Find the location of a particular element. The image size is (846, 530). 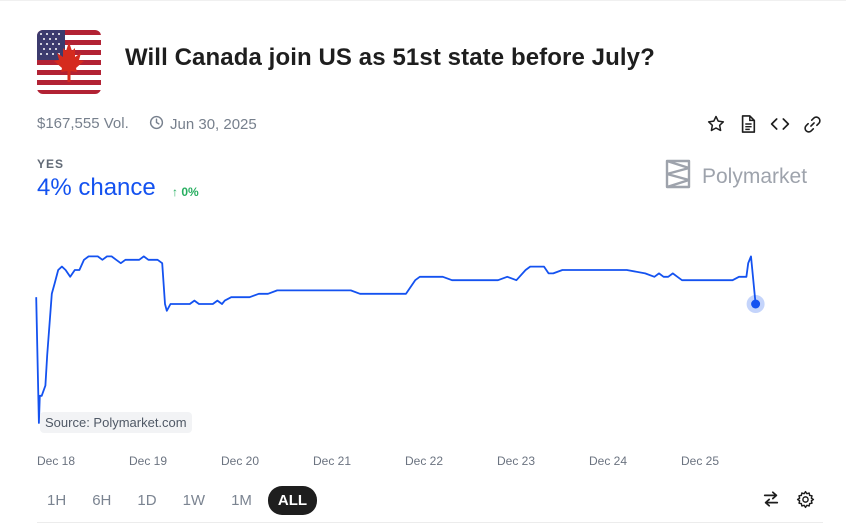

end-date-text: Jun 30, 2025 is located at coordinates (213, 124).